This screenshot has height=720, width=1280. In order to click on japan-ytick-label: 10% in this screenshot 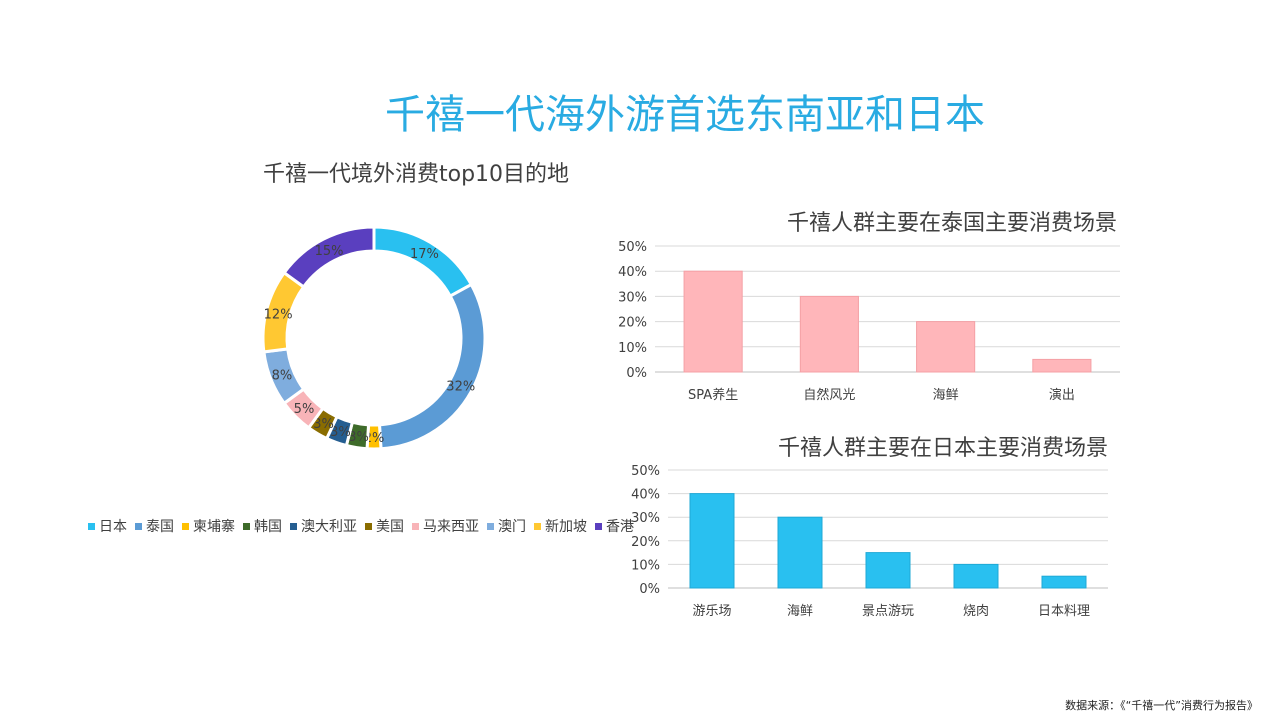, I will do `click(645, 565)`.